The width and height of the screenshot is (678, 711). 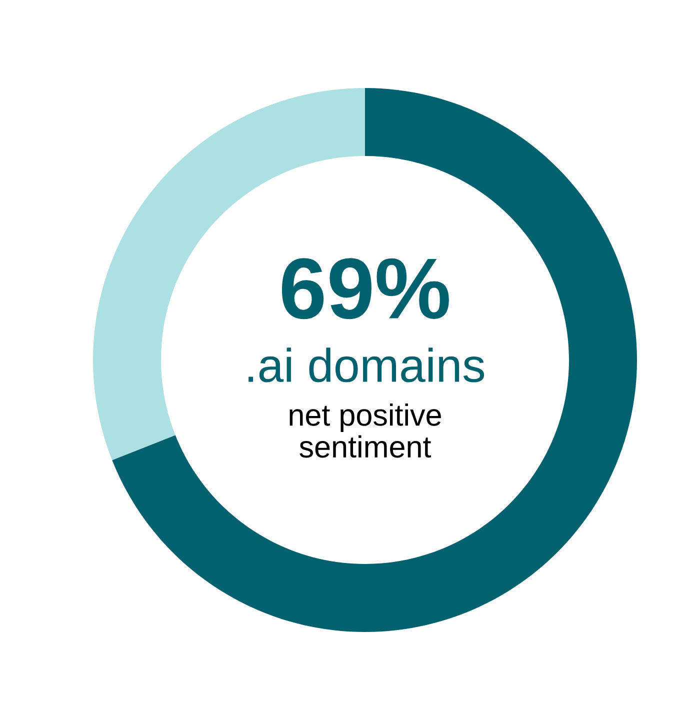 What do you see at coordinates (366, 365) in the screenshot?
I see `text: .ai domains` at bounding box center [366, 365].